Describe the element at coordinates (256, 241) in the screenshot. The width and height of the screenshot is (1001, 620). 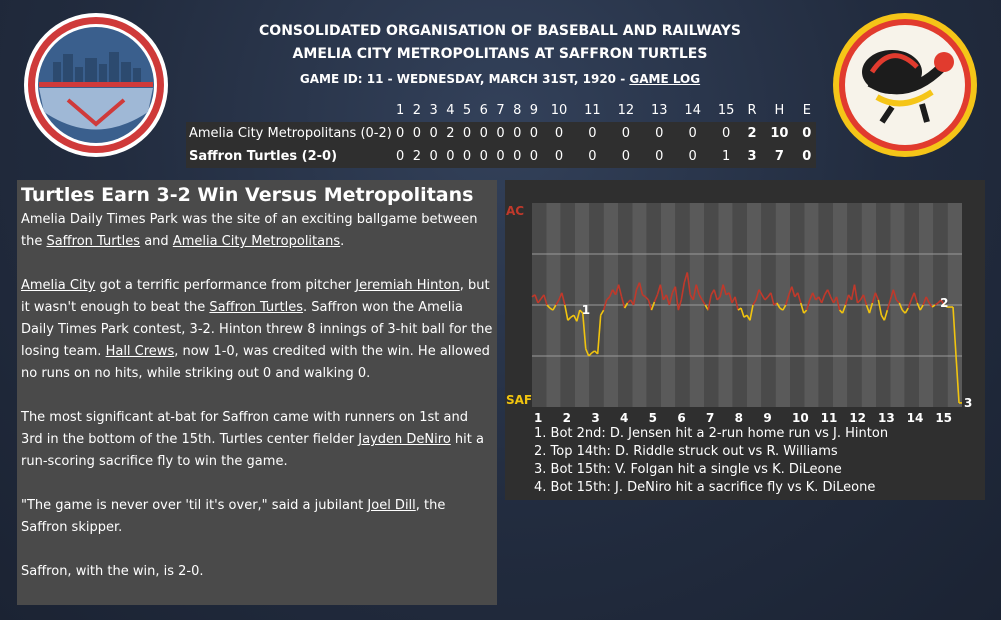
I see `team-link-amelia: Amelia City Metropolitans` at that location.